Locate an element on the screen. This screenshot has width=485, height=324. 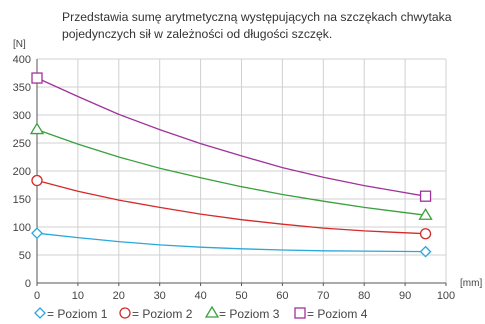
y-tick-label: 400 is located at coordinates (22, 60).